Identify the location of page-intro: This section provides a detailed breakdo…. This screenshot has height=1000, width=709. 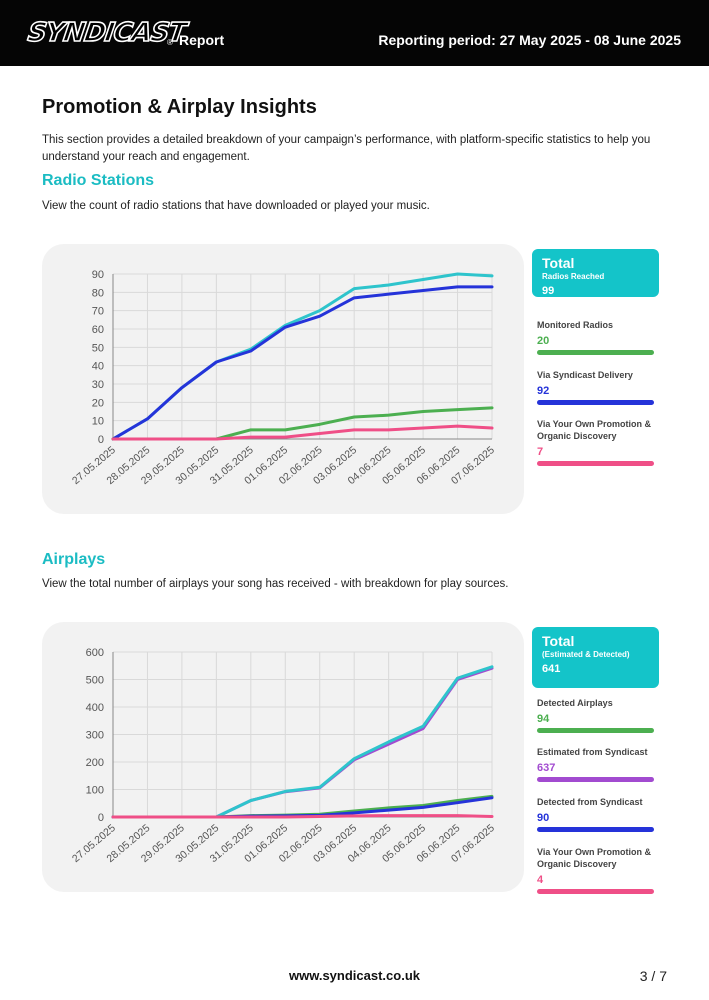
(346, 148).